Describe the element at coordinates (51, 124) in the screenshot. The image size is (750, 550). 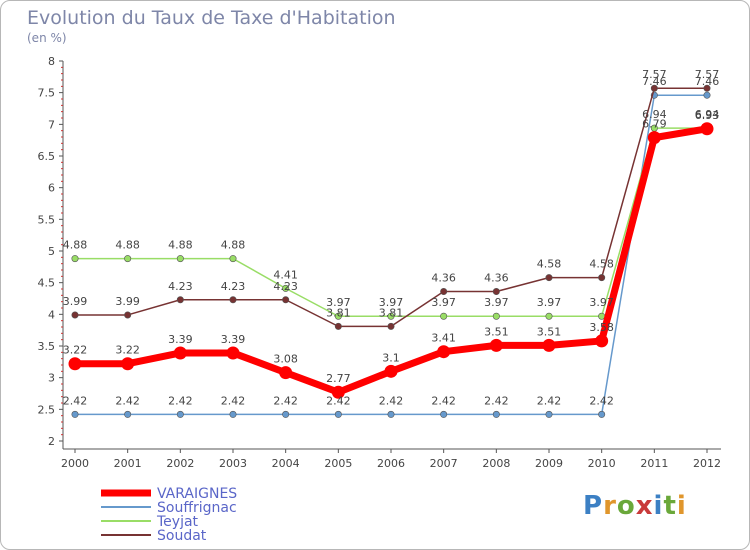
I see `y-tick-label: 7` at that location.